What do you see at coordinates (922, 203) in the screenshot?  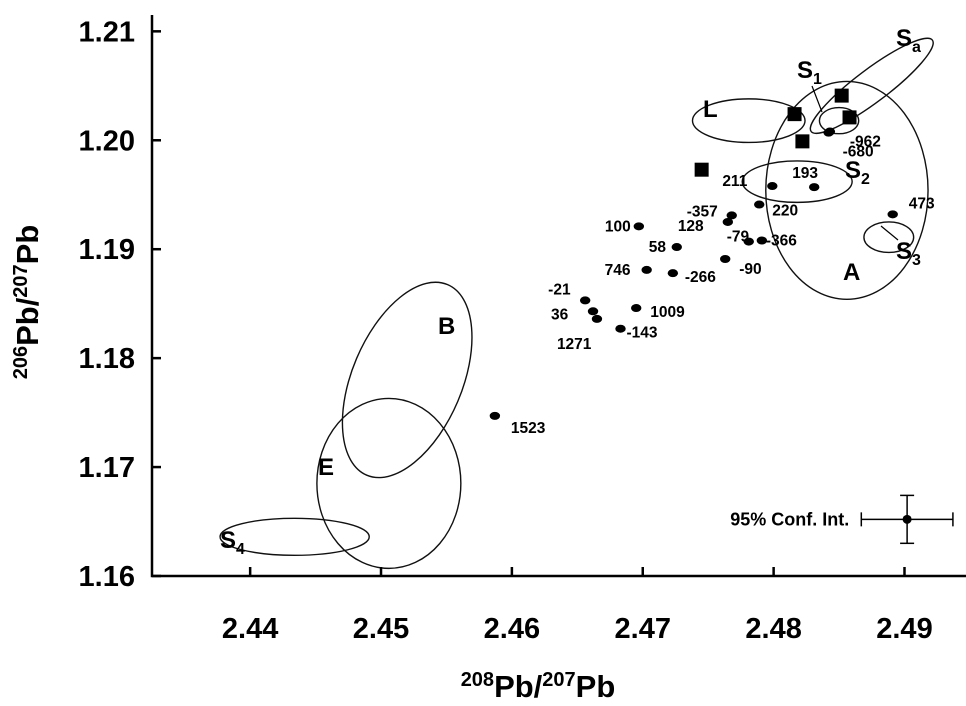 I see `point-label-18: 473` at bounding box center [922, 203].